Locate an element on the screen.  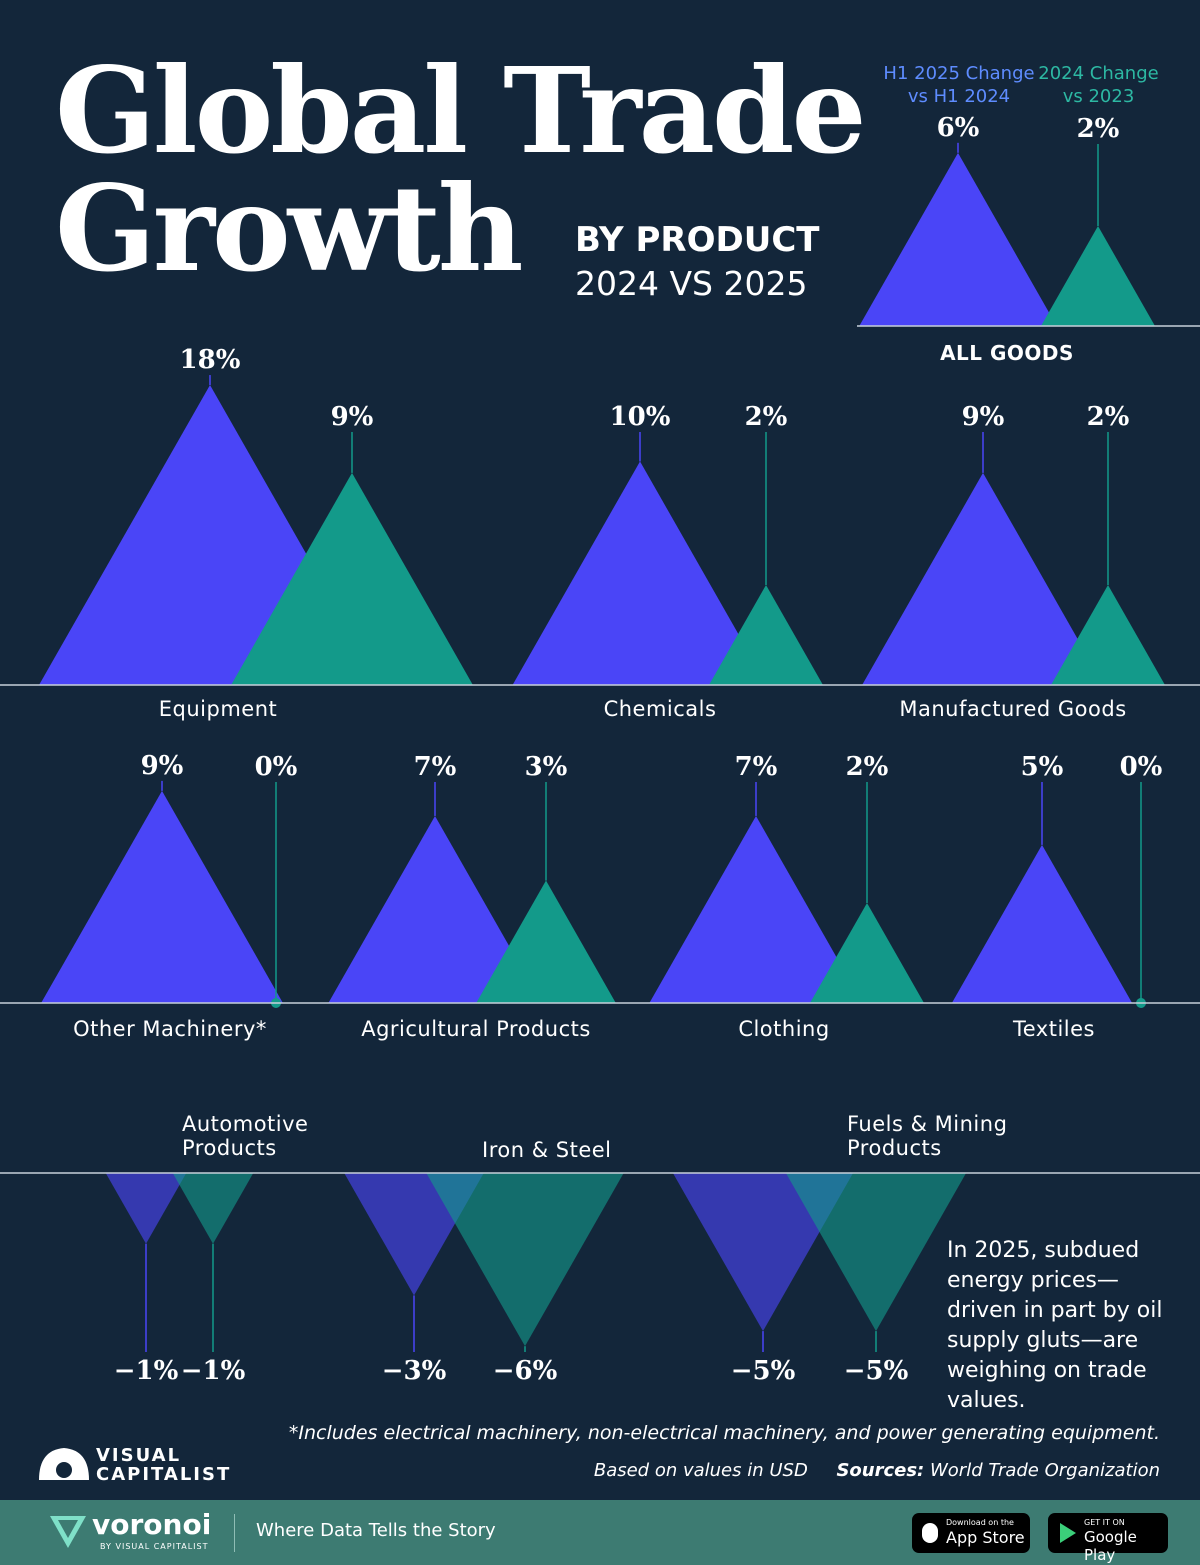
category-label: Agricultural Products is located at coordinates (476, 1029).